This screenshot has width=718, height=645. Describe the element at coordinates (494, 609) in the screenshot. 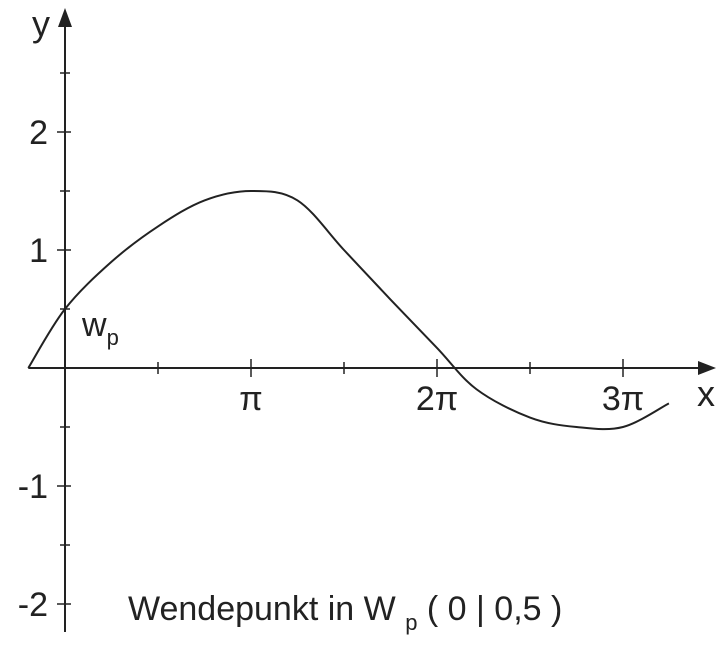

I see `caption-coords: ( 0 | 0,5 )` at that location.